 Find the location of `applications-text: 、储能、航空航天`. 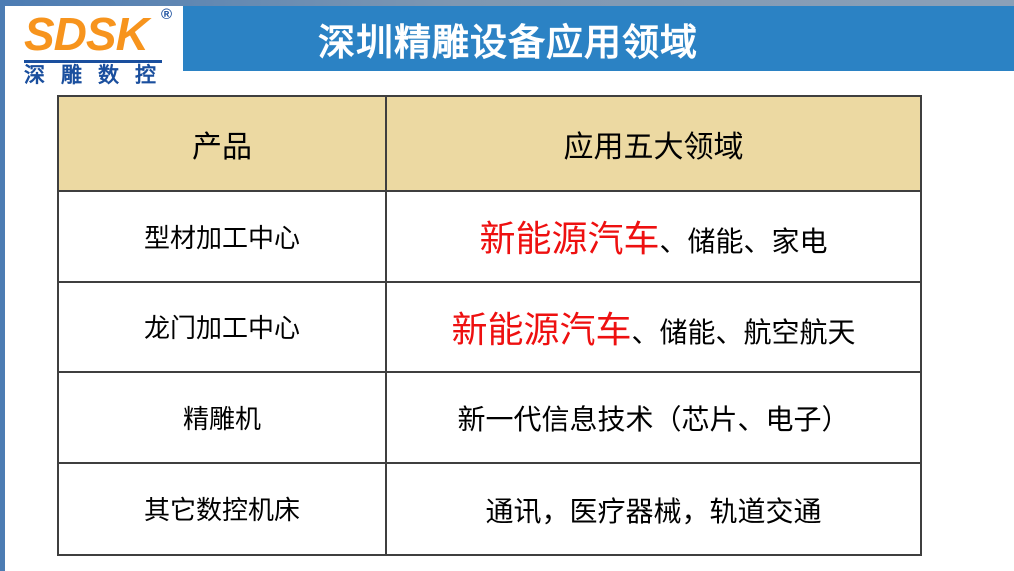

applications-text: 、储能、航空航天 is located at coordinates (743, 333).